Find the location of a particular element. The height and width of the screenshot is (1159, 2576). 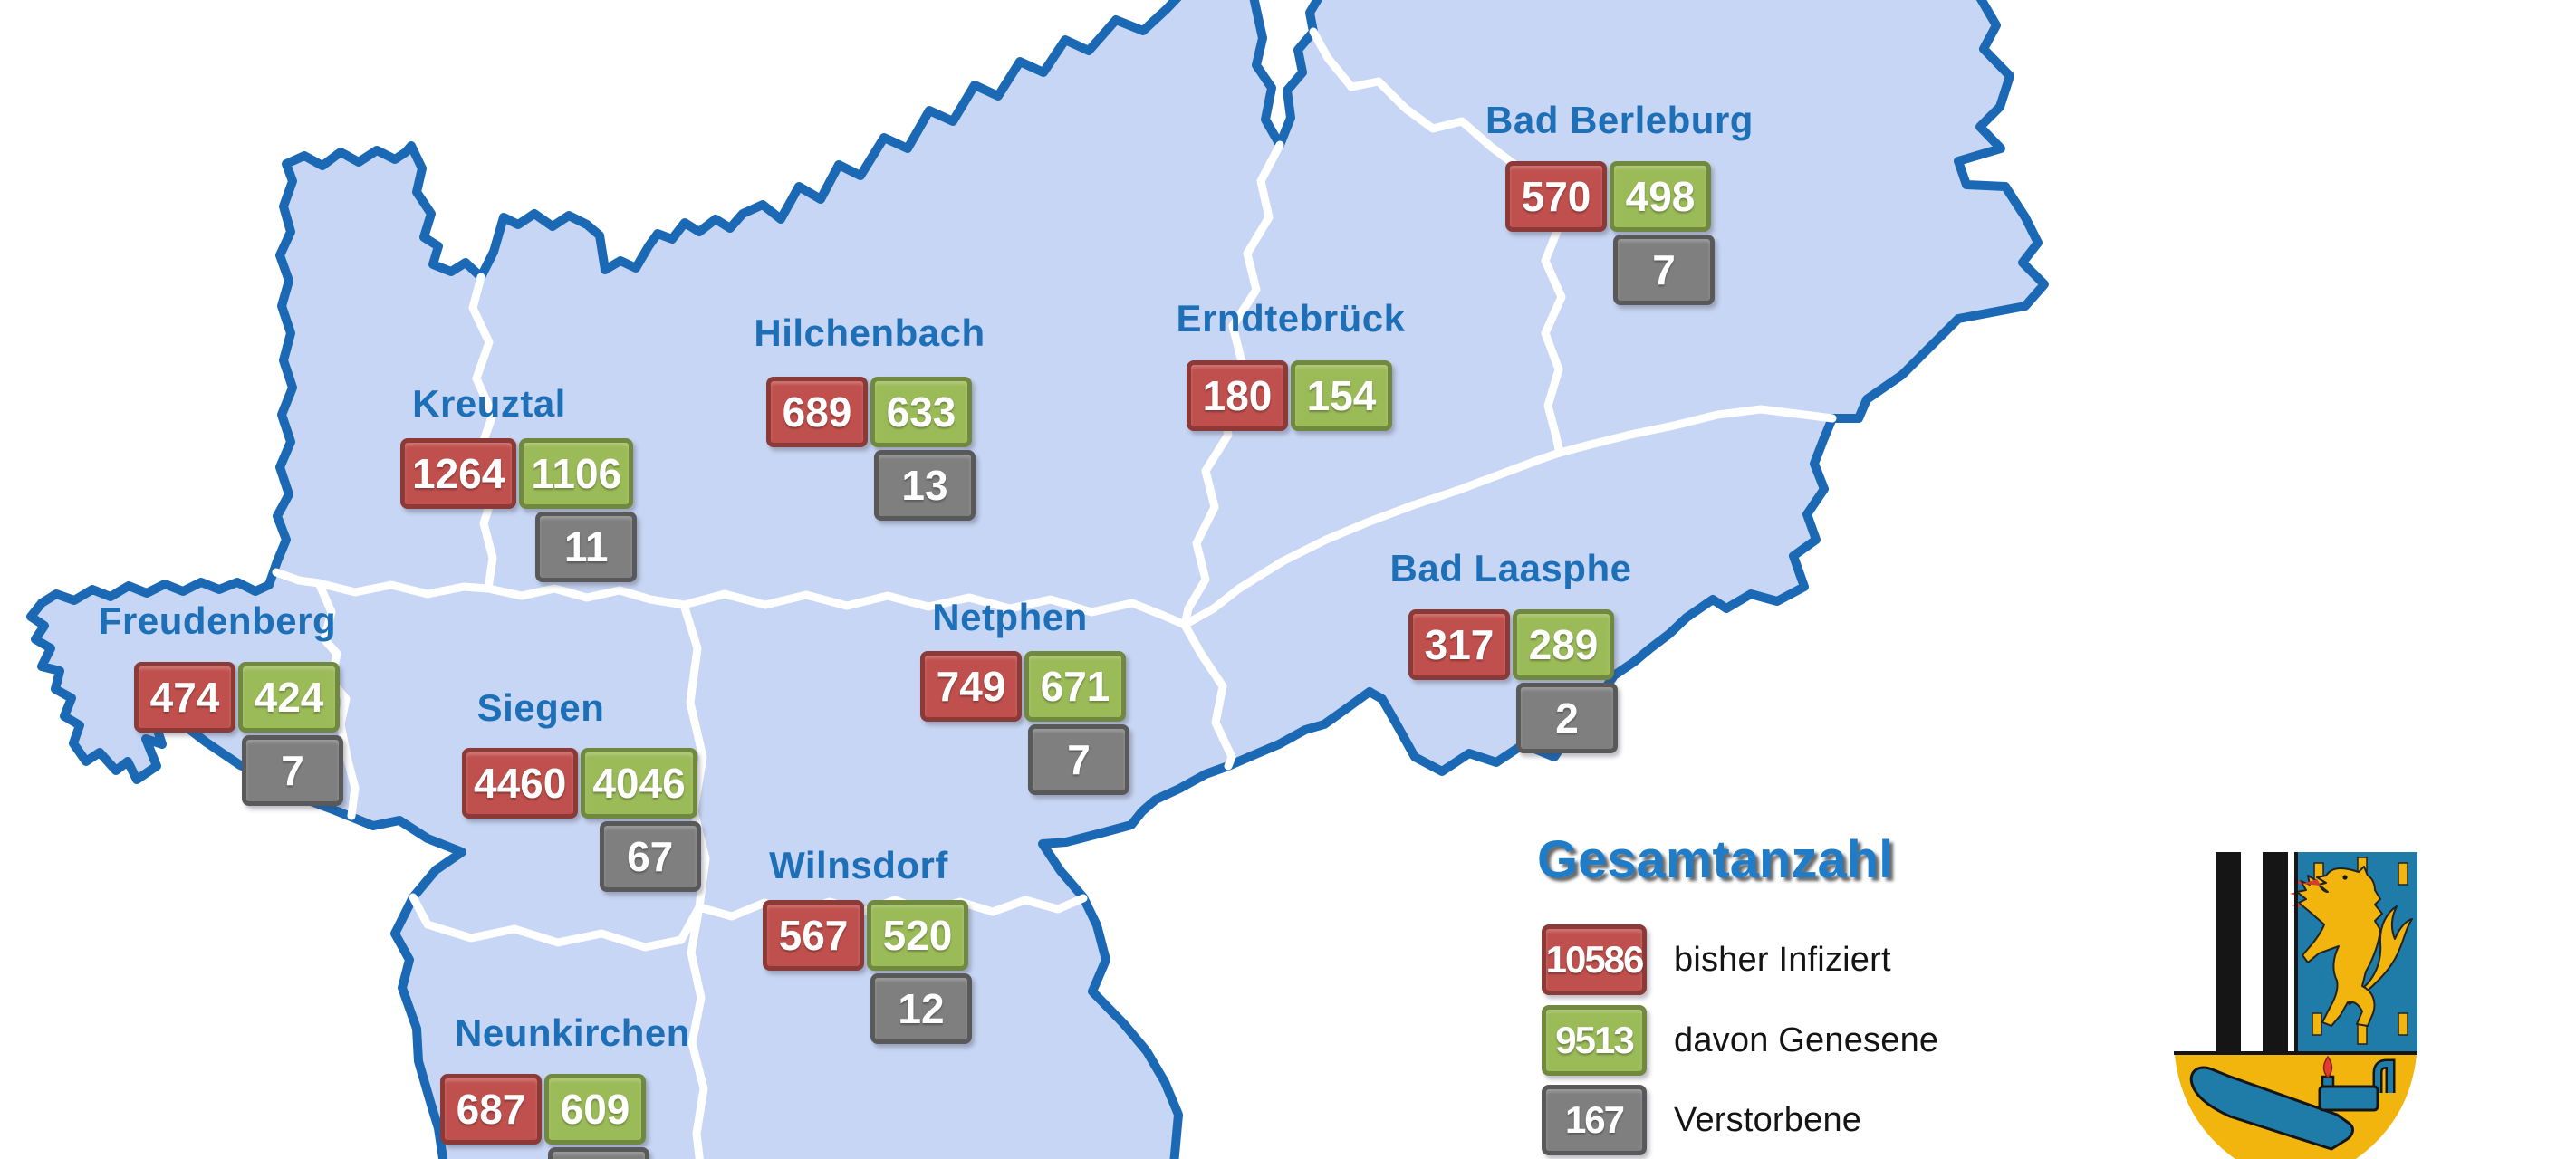

recovered-count-box: 609 is located at coordinates (595, 1109).